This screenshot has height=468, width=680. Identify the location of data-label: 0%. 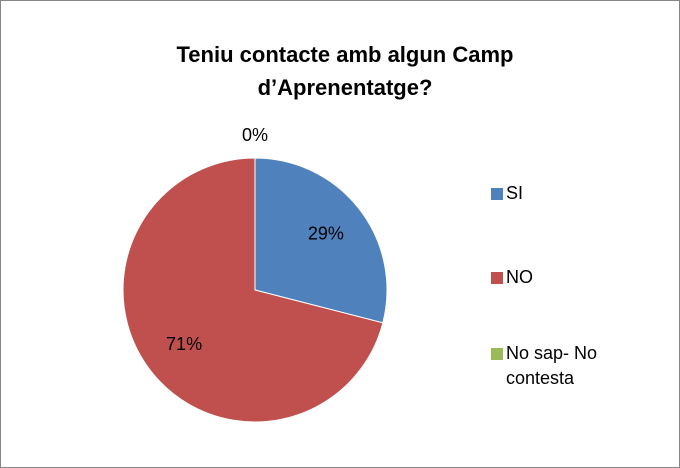
(255, 135).